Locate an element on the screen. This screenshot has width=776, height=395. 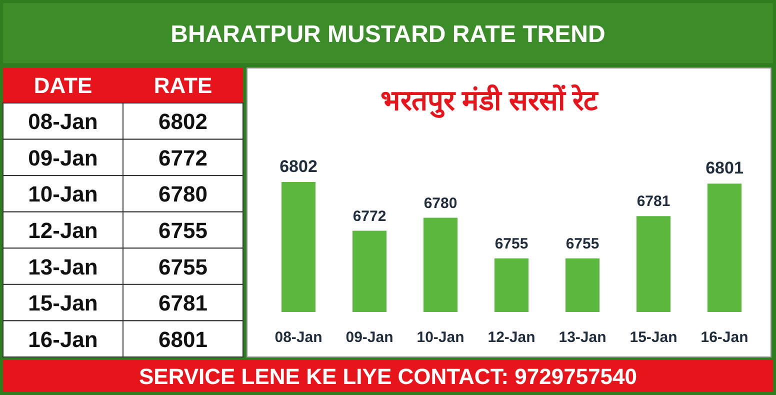
x-tick-label: 13-Jan is located at coordinates (582, 337).